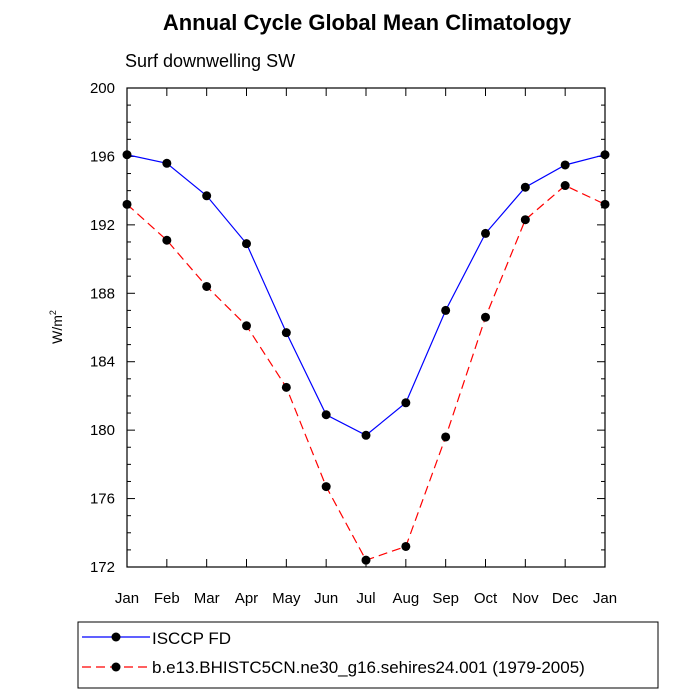 This screenshot has width=700, height=700. What do you see at coordinates (102, 430) in the screenshot?
I see `y-tick-label: 180` at bounding box center [102, 430].